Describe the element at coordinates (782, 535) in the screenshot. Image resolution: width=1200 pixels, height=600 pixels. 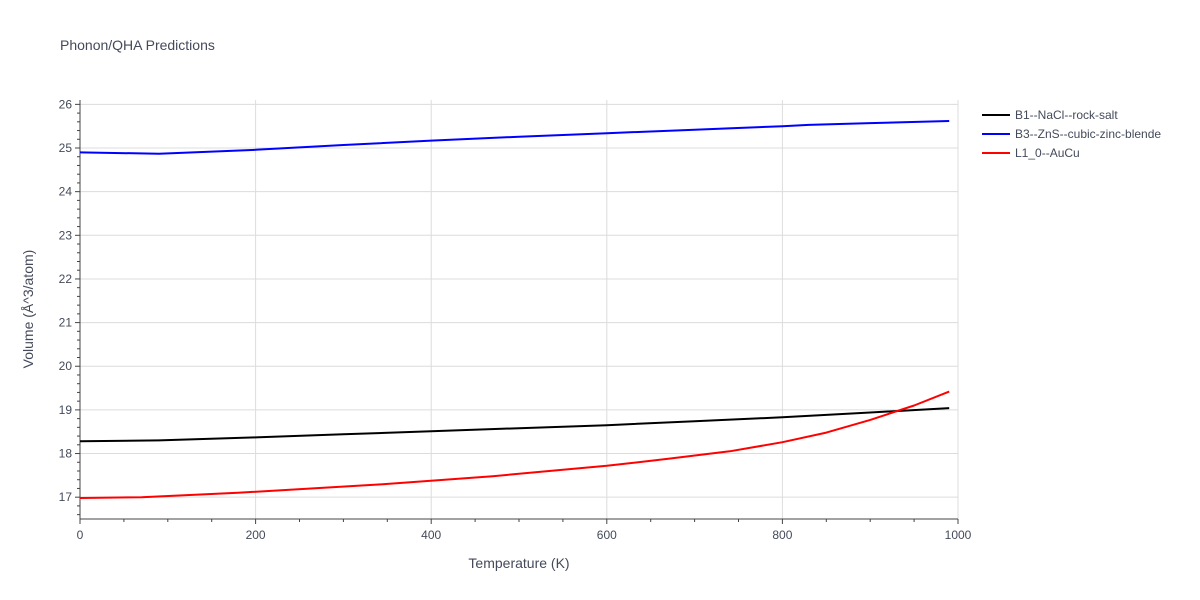
I see `x-tick-label: 800` at that location.